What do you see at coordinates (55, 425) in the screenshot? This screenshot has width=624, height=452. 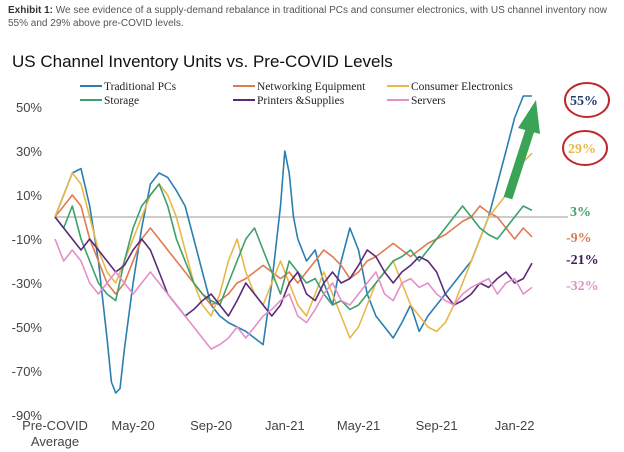 I see `x-tick-label: Pre-COVID` at bounding box center [55, 425].